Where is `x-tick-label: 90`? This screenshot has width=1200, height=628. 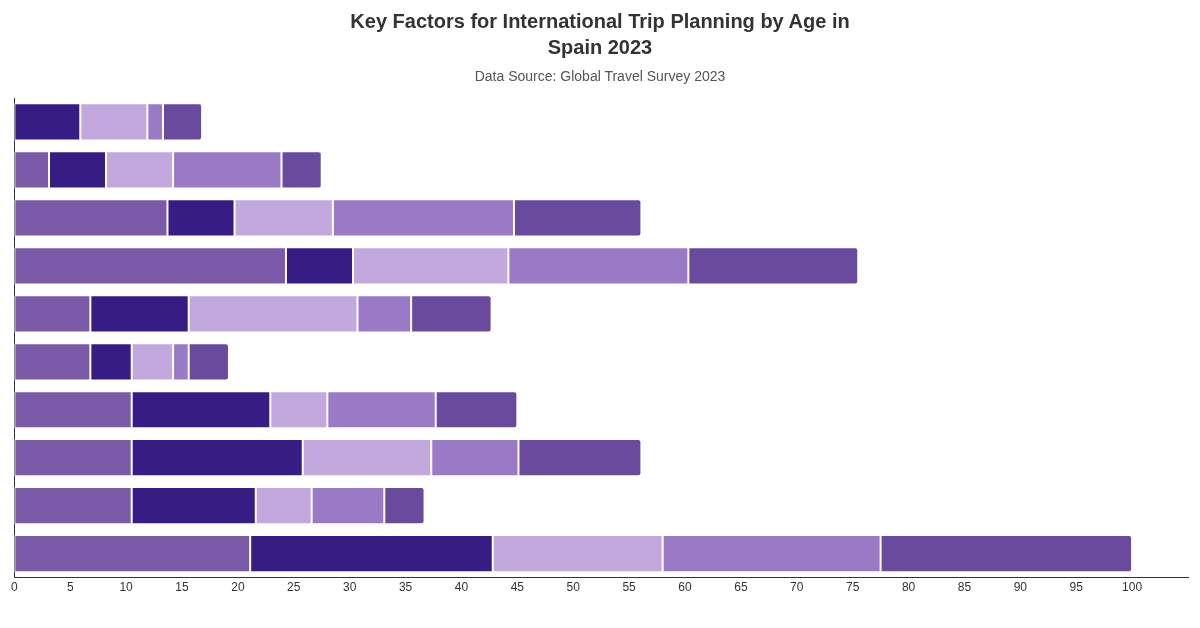 x-tick-label: 90 is located at coordinates (1020, 587).